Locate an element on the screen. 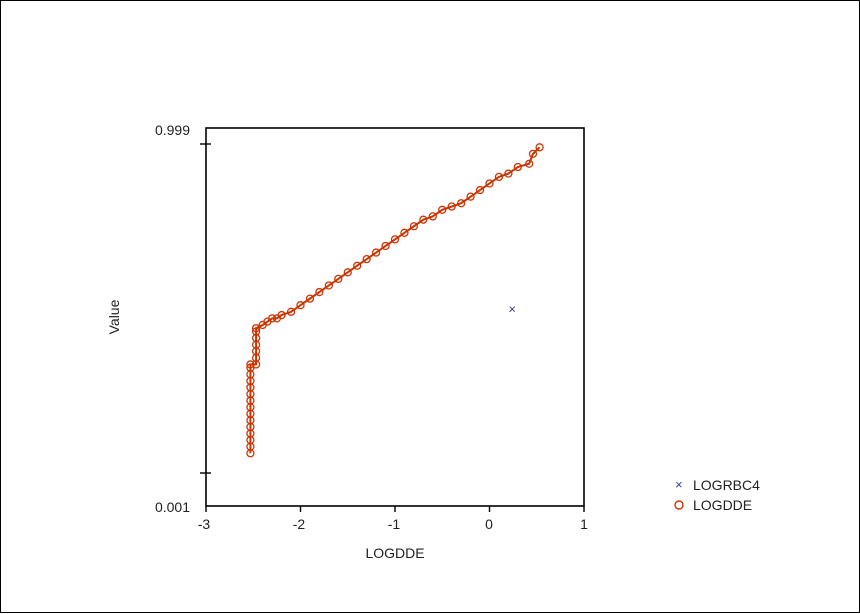  x-tick-label: -1 is located at coordinates (394, 524).